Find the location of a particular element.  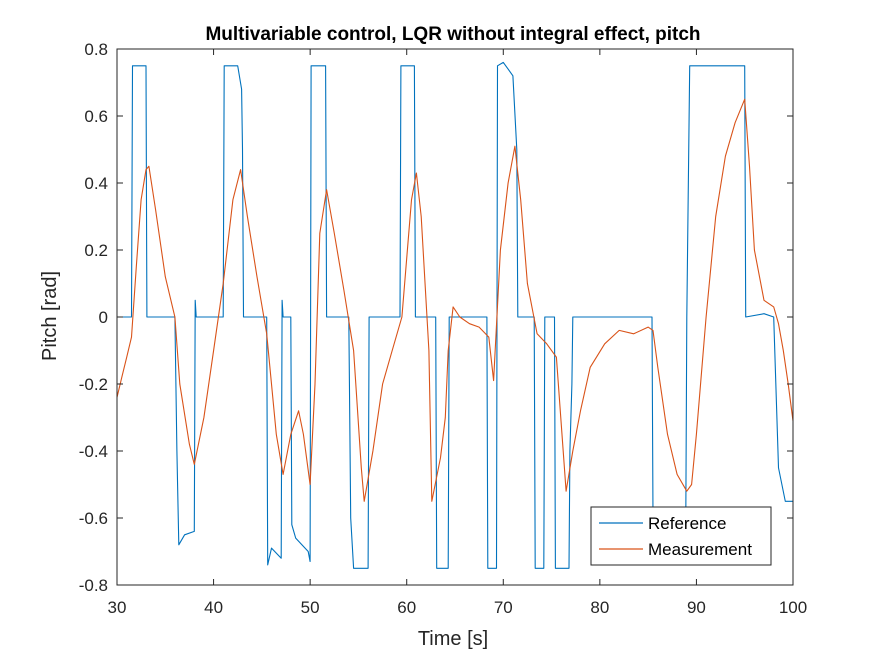

x-tick-label: 100 is located at coordinates (793, 607).